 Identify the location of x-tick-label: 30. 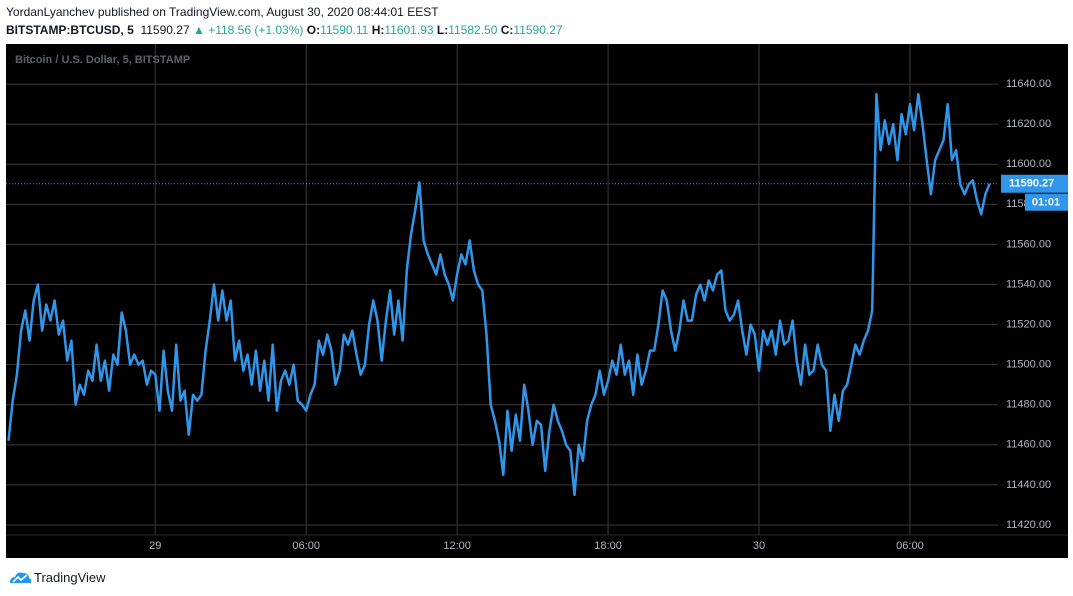
(759, 546).